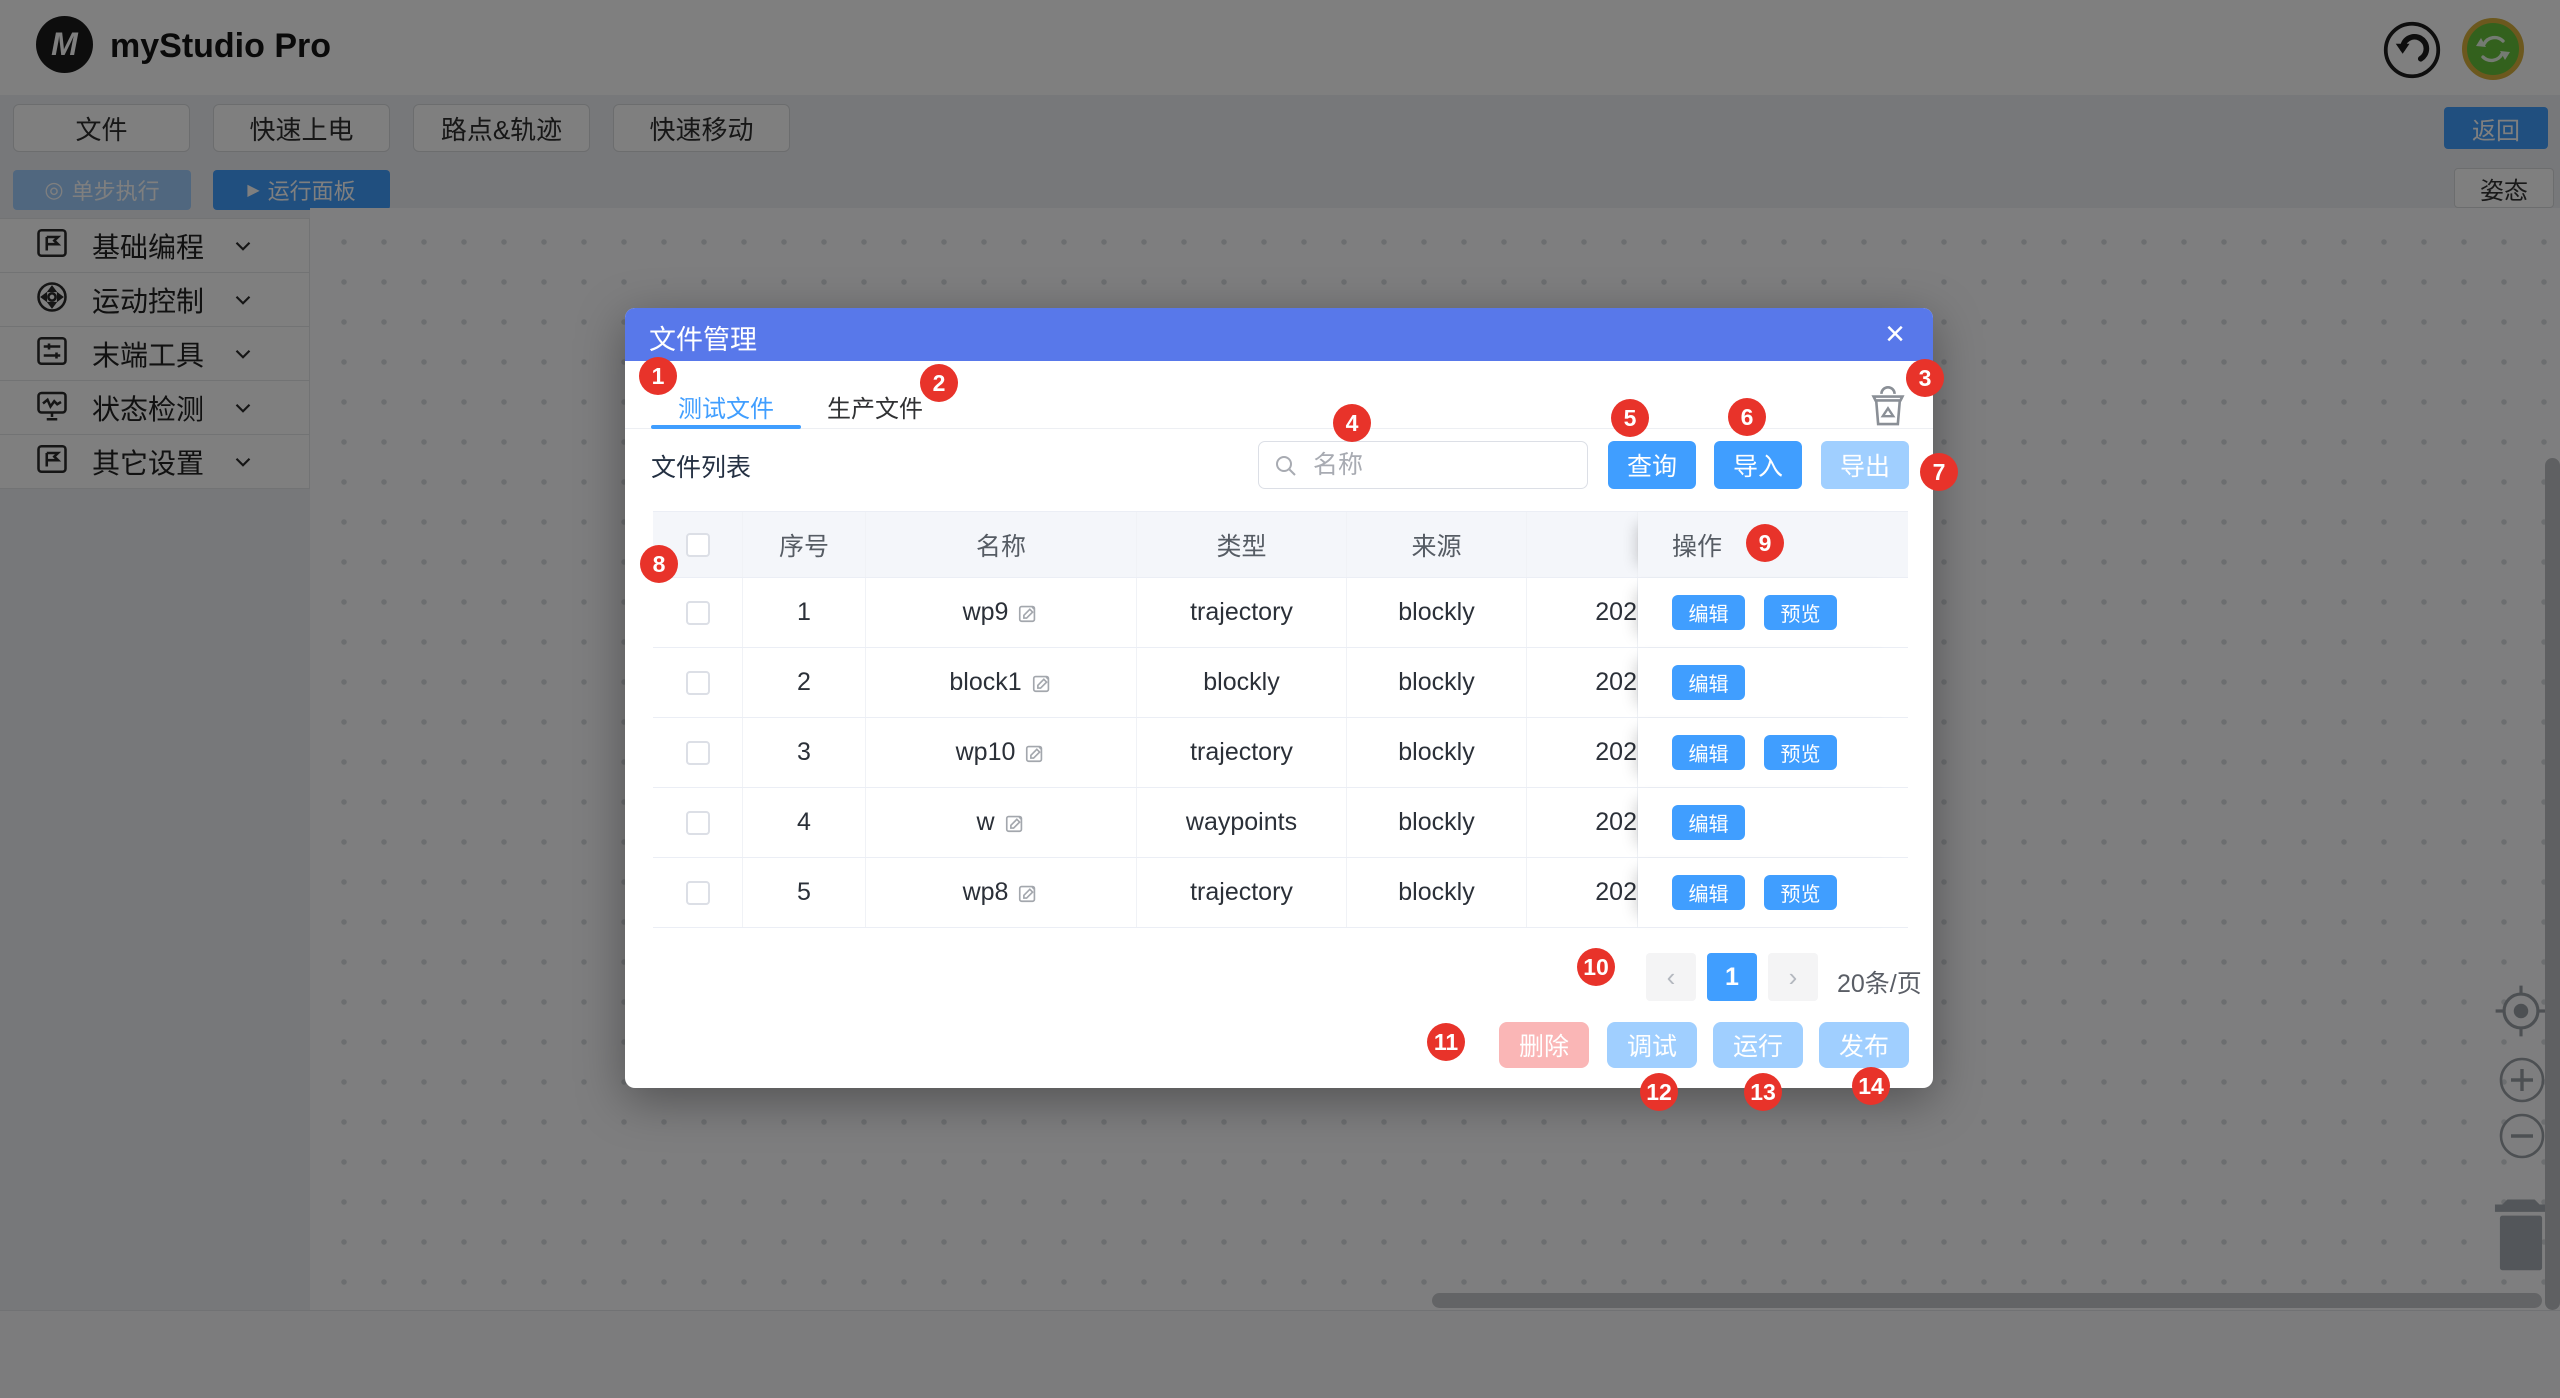 This screenshot has height=1398, width=2560. I want to click on column-header-index: 序号, so click(804, 544).